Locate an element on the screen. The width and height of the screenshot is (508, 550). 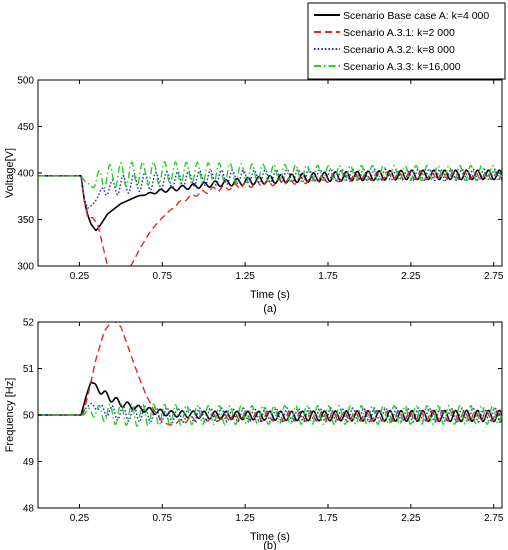
frequency-ytick-label: 49 is located at coordinates (29, 462).